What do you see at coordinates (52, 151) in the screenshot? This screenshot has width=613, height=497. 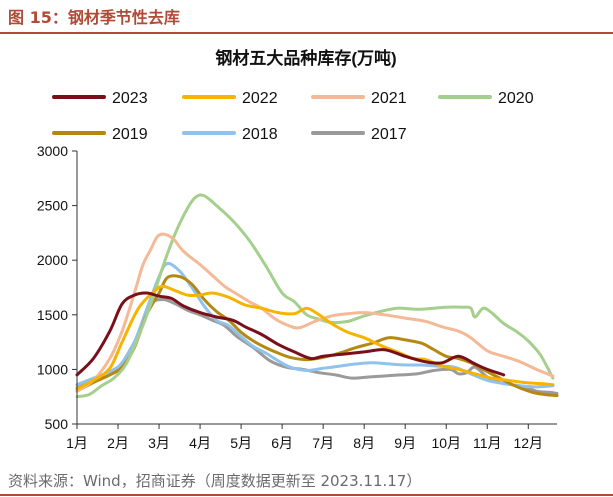 I see `y-tick-label: 3000` at bounding box center [52, 151].